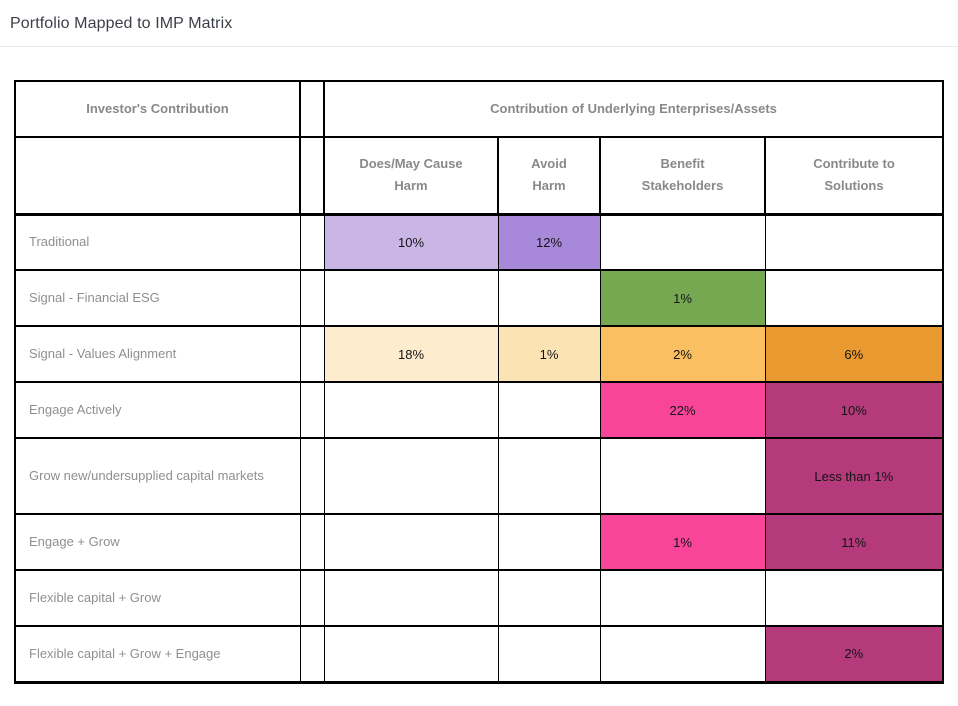 The image size is (958, 706). What do you see at coordinates (411, 176) in the screenshot?
I see `column-header-does-may-cause-harm: Does/May Cause Harm` at bounding box center [411, 176].